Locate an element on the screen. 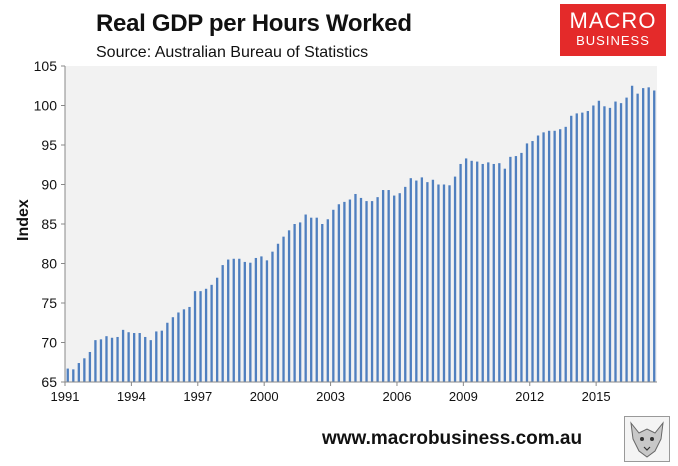  y-tick-label: 90 is located at coordinates (49, 185).